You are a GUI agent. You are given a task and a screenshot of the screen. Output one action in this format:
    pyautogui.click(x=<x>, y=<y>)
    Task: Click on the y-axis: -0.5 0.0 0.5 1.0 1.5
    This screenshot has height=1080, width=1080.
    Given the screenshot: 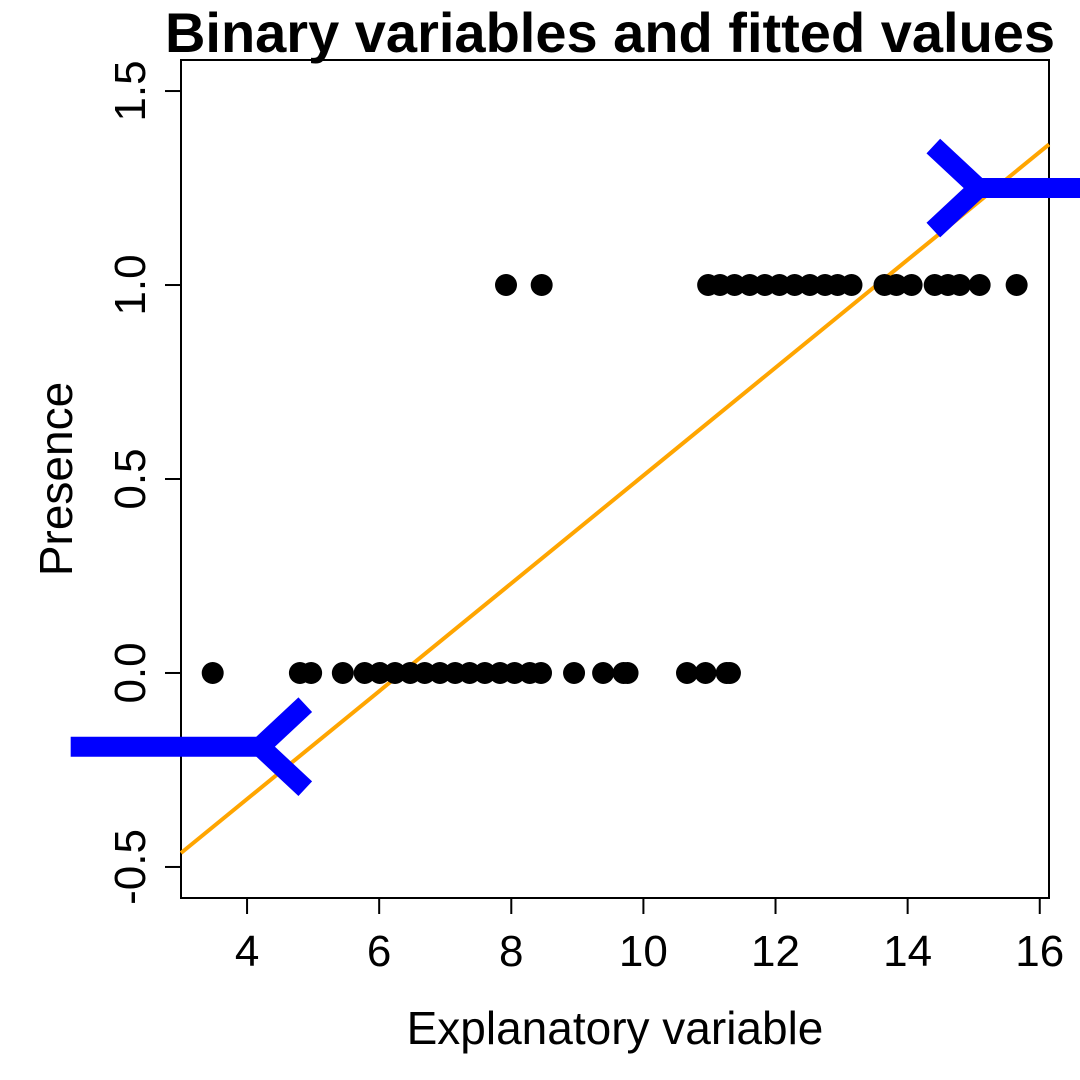 What is the action you would take?
    pyautogui.click(x=144, y=482)
    